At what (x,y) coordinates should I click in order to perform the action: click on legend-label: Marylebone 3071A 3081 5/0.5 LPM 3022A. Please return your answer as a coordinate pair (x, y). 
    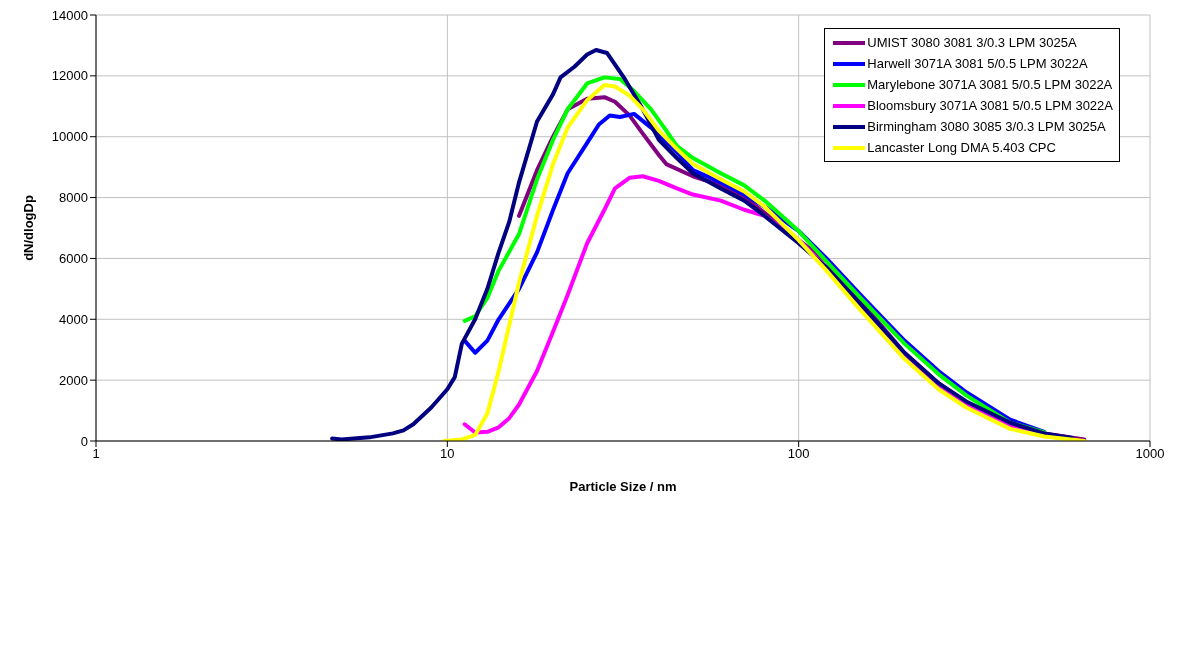
    Looking at the image, I should click on (990, 84).